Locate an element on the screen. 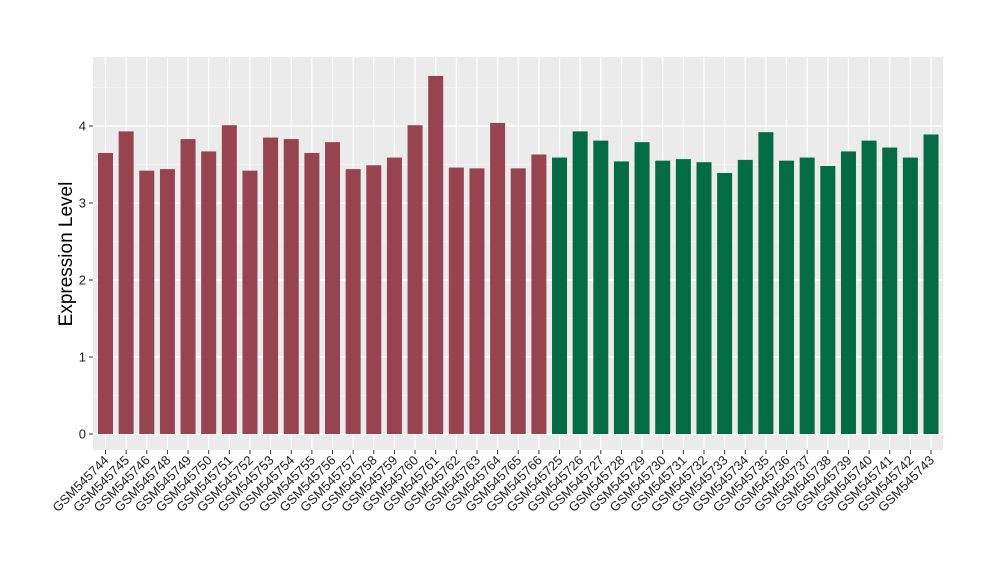 The width and height of the screenshot is (1000, 585). bar-GSM545743 is located at coordinates (931, 284).